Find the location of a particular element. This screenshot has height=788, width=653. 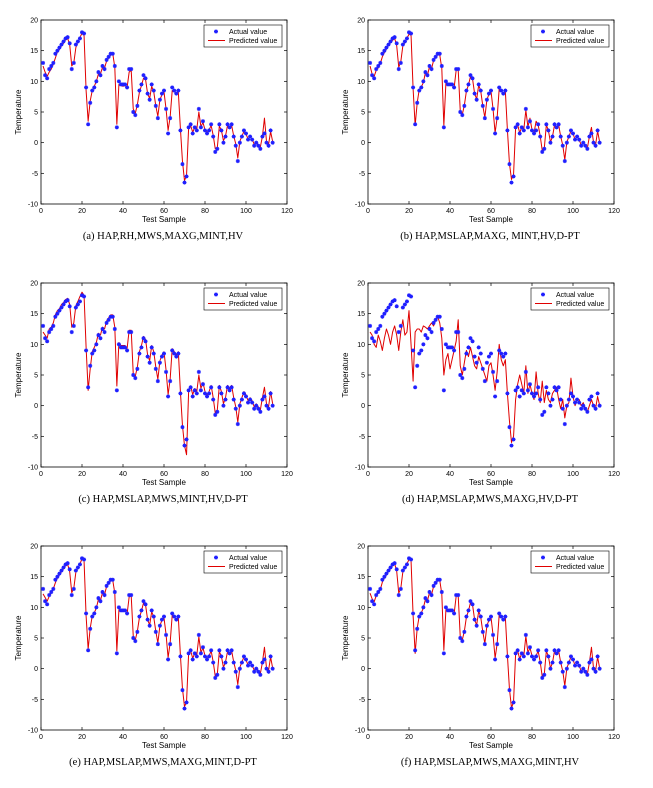

y-axis-label: Temperature is located at coordinates (345, 637).